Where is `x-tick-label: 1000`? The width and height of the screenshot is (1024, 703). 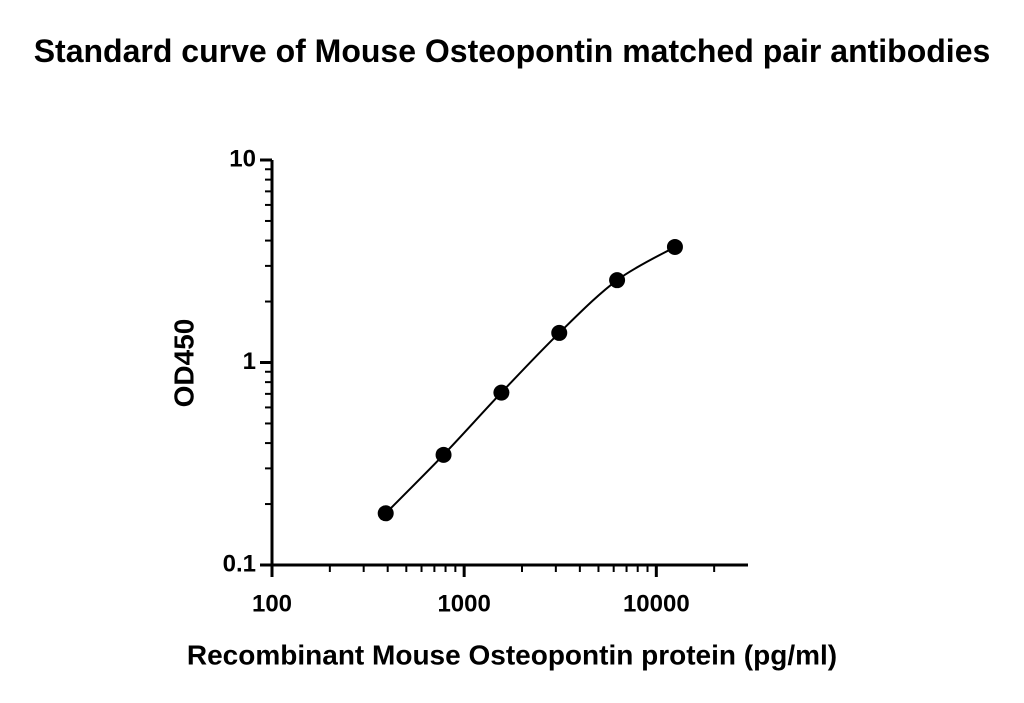 x-tick-label: 1000 is located at coordinates (463, 603).